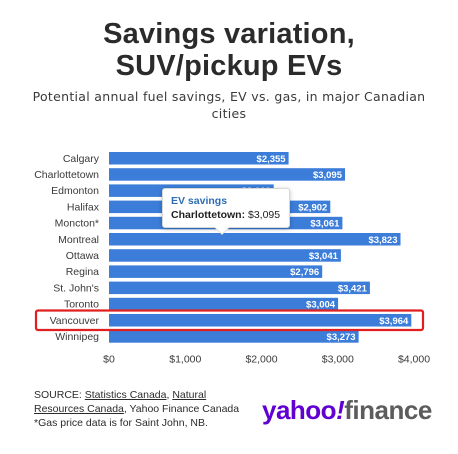 The height and width of the screenshot is (454, 458). I want to click on data-label-charlottetown: $3,095, so click(328, 175).